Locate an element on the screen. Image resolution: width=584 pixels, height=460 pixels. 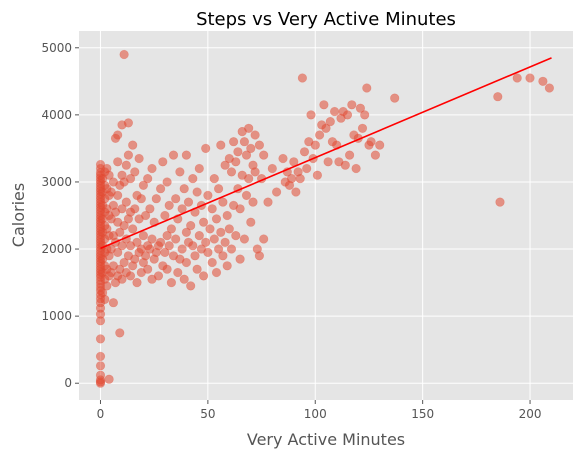
x-tick-label: 100 is located at coordinates (315, 414).